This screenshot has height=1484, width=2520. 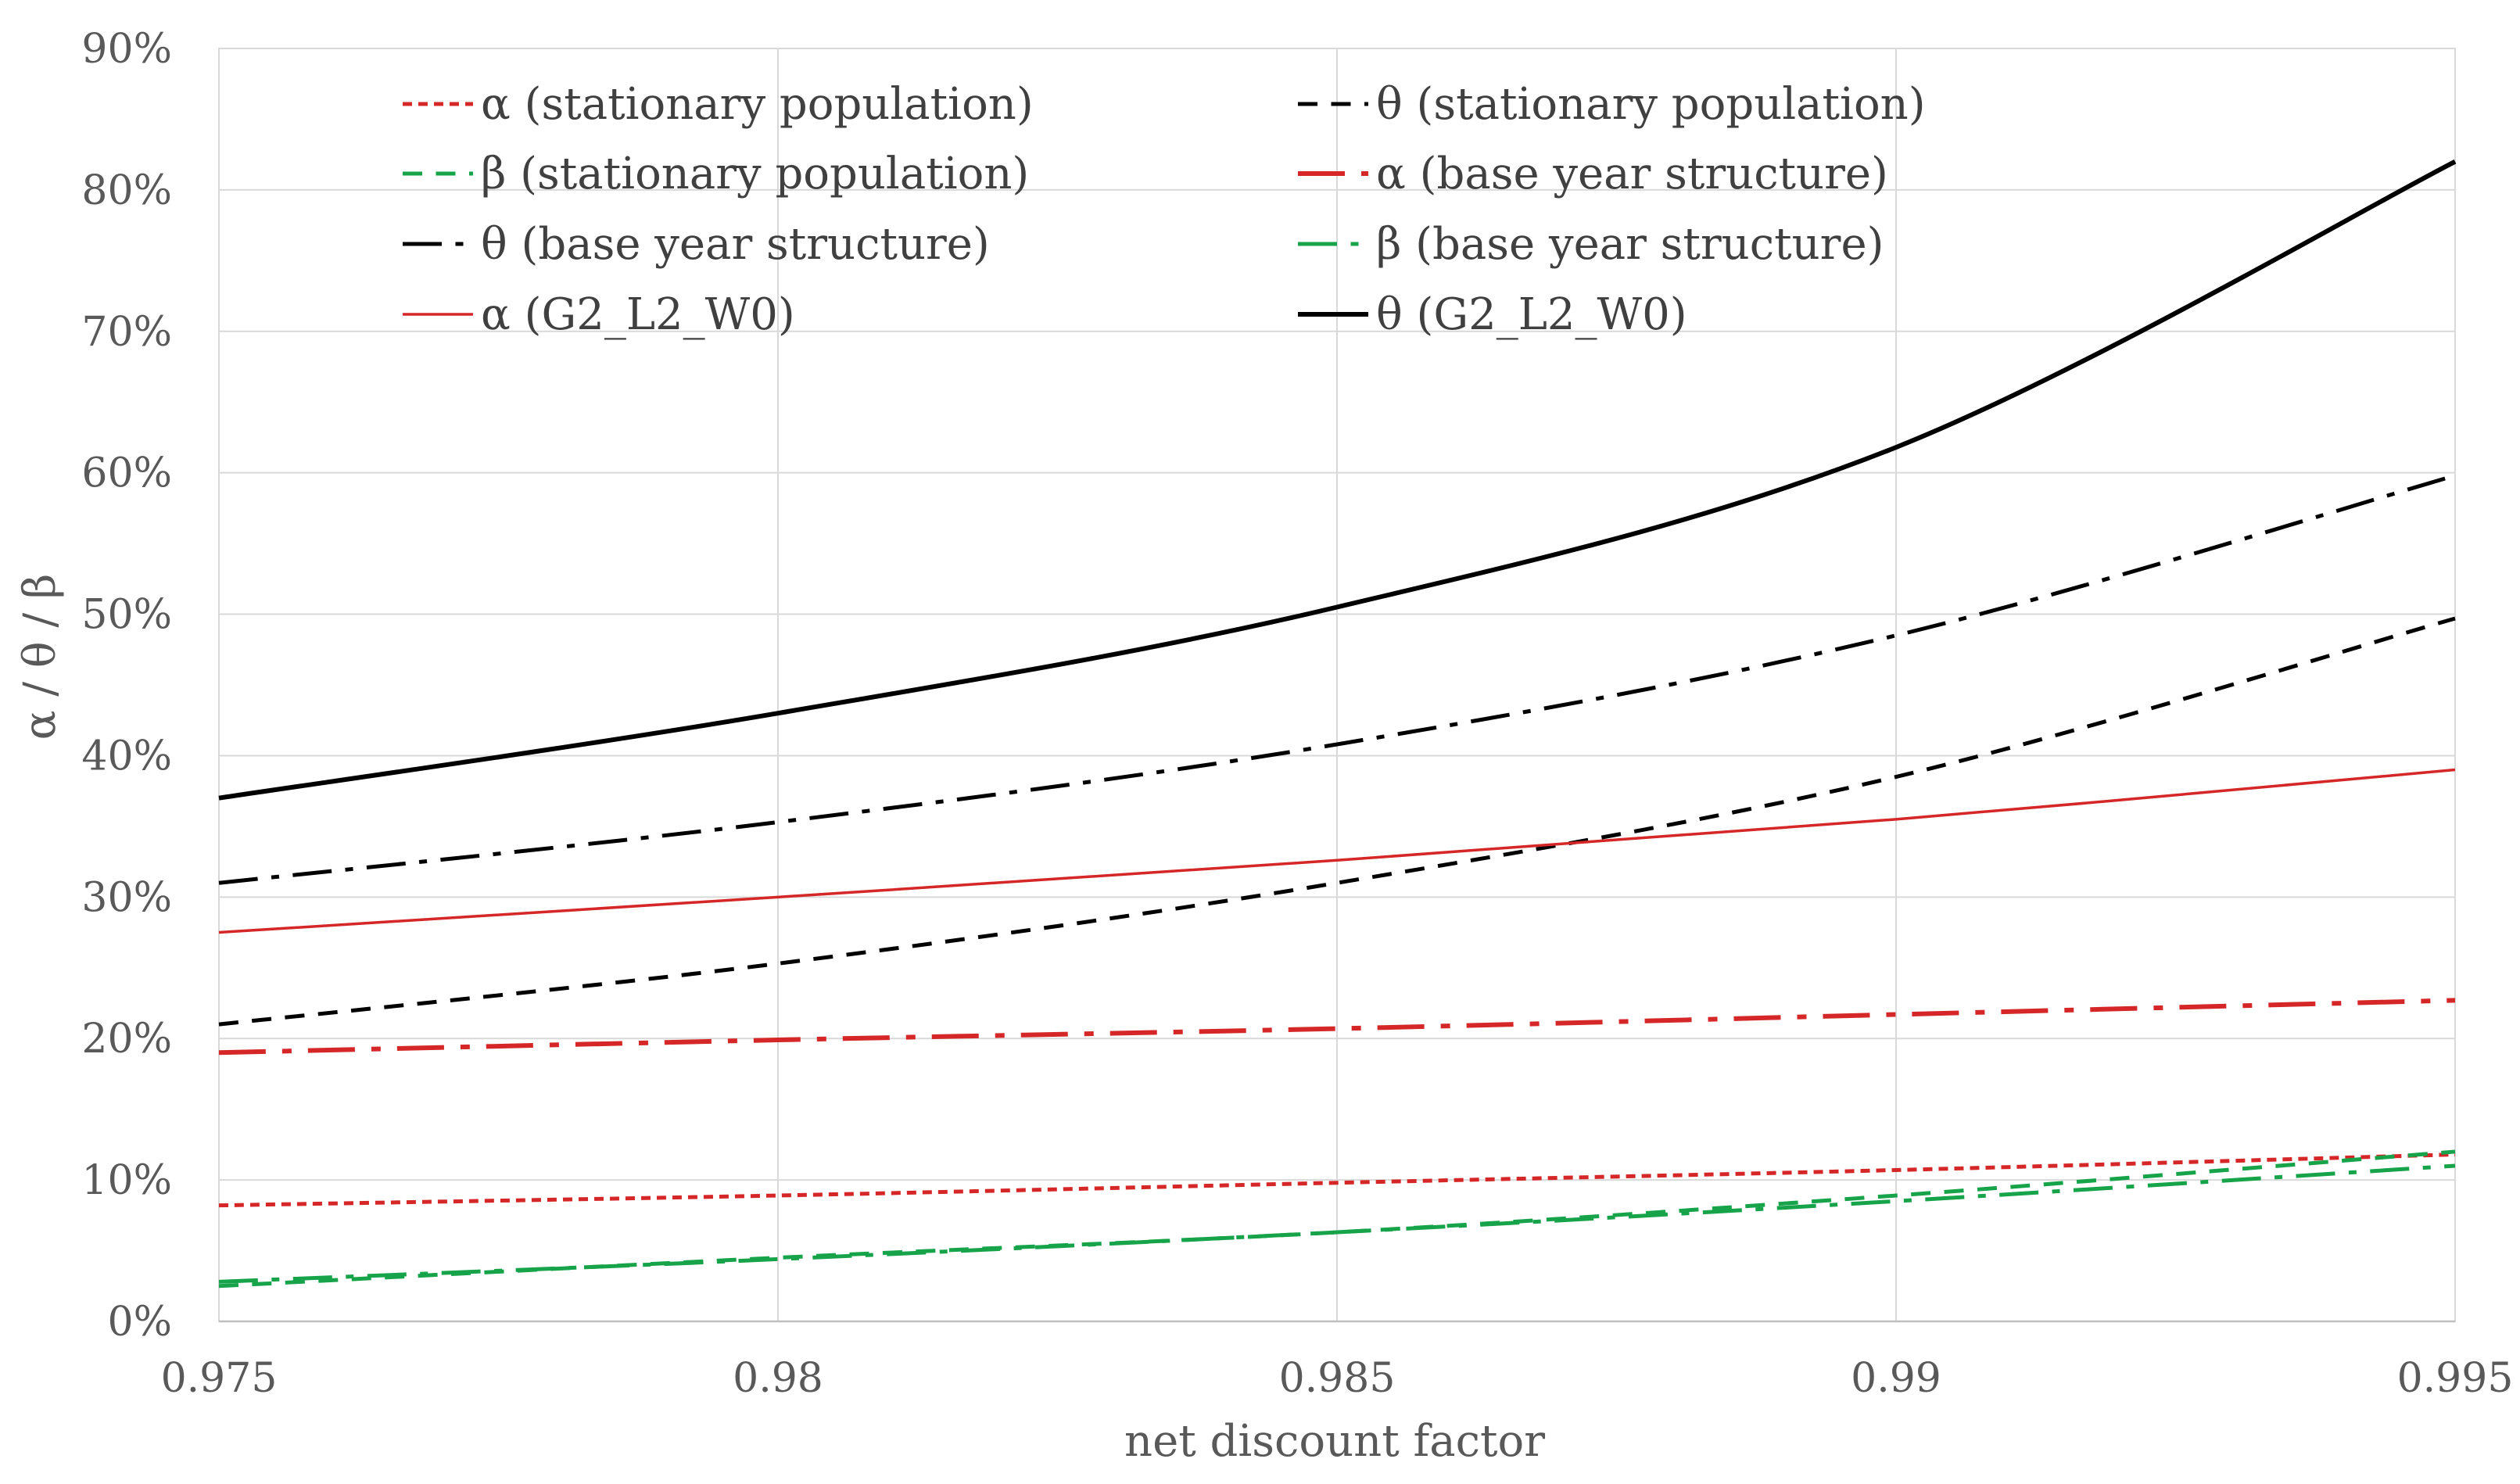 I want to click on y-tick-label: 0%, so click(x=140, y=1322).